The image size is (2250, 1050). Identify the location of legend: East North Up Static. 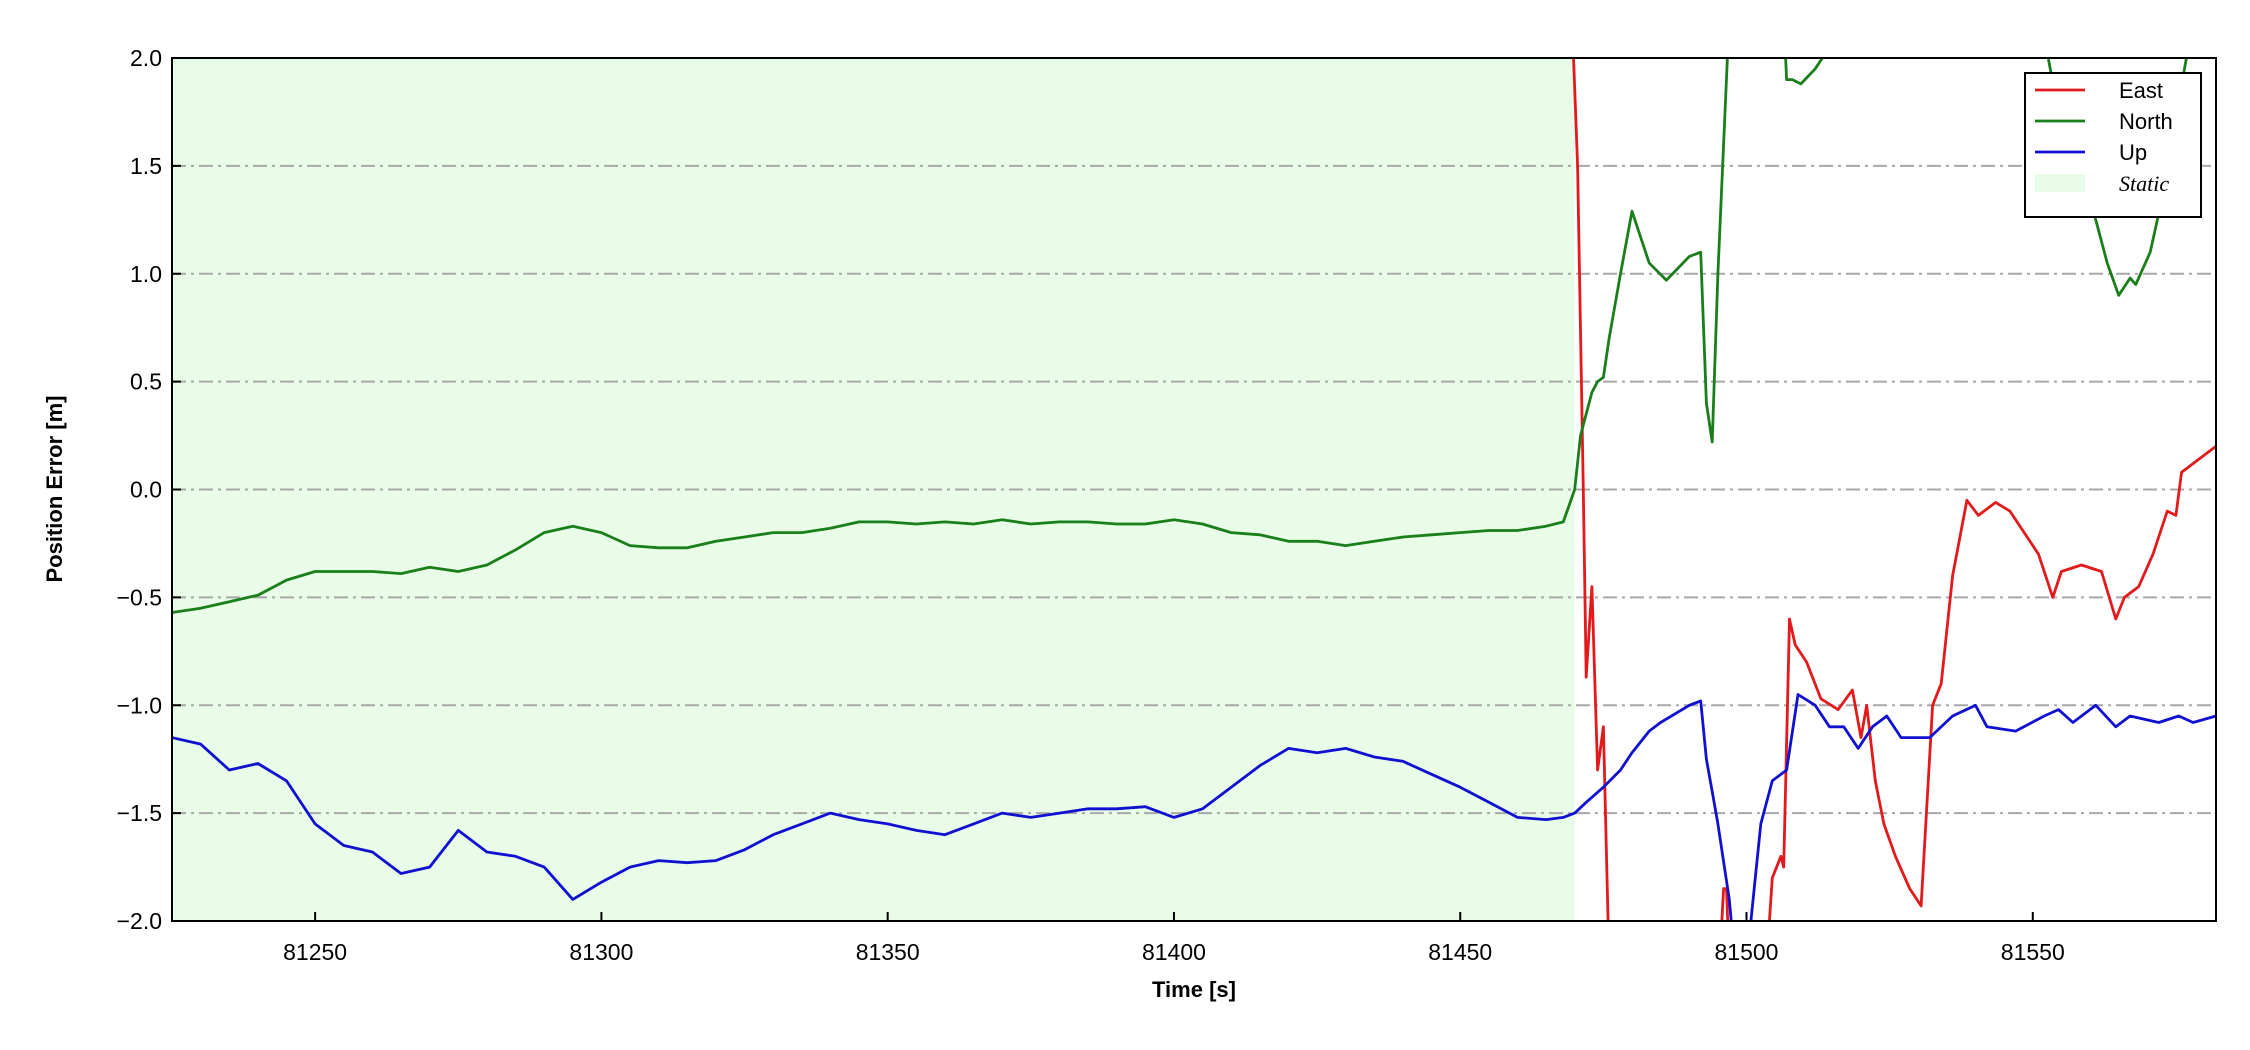
(2113, 145).